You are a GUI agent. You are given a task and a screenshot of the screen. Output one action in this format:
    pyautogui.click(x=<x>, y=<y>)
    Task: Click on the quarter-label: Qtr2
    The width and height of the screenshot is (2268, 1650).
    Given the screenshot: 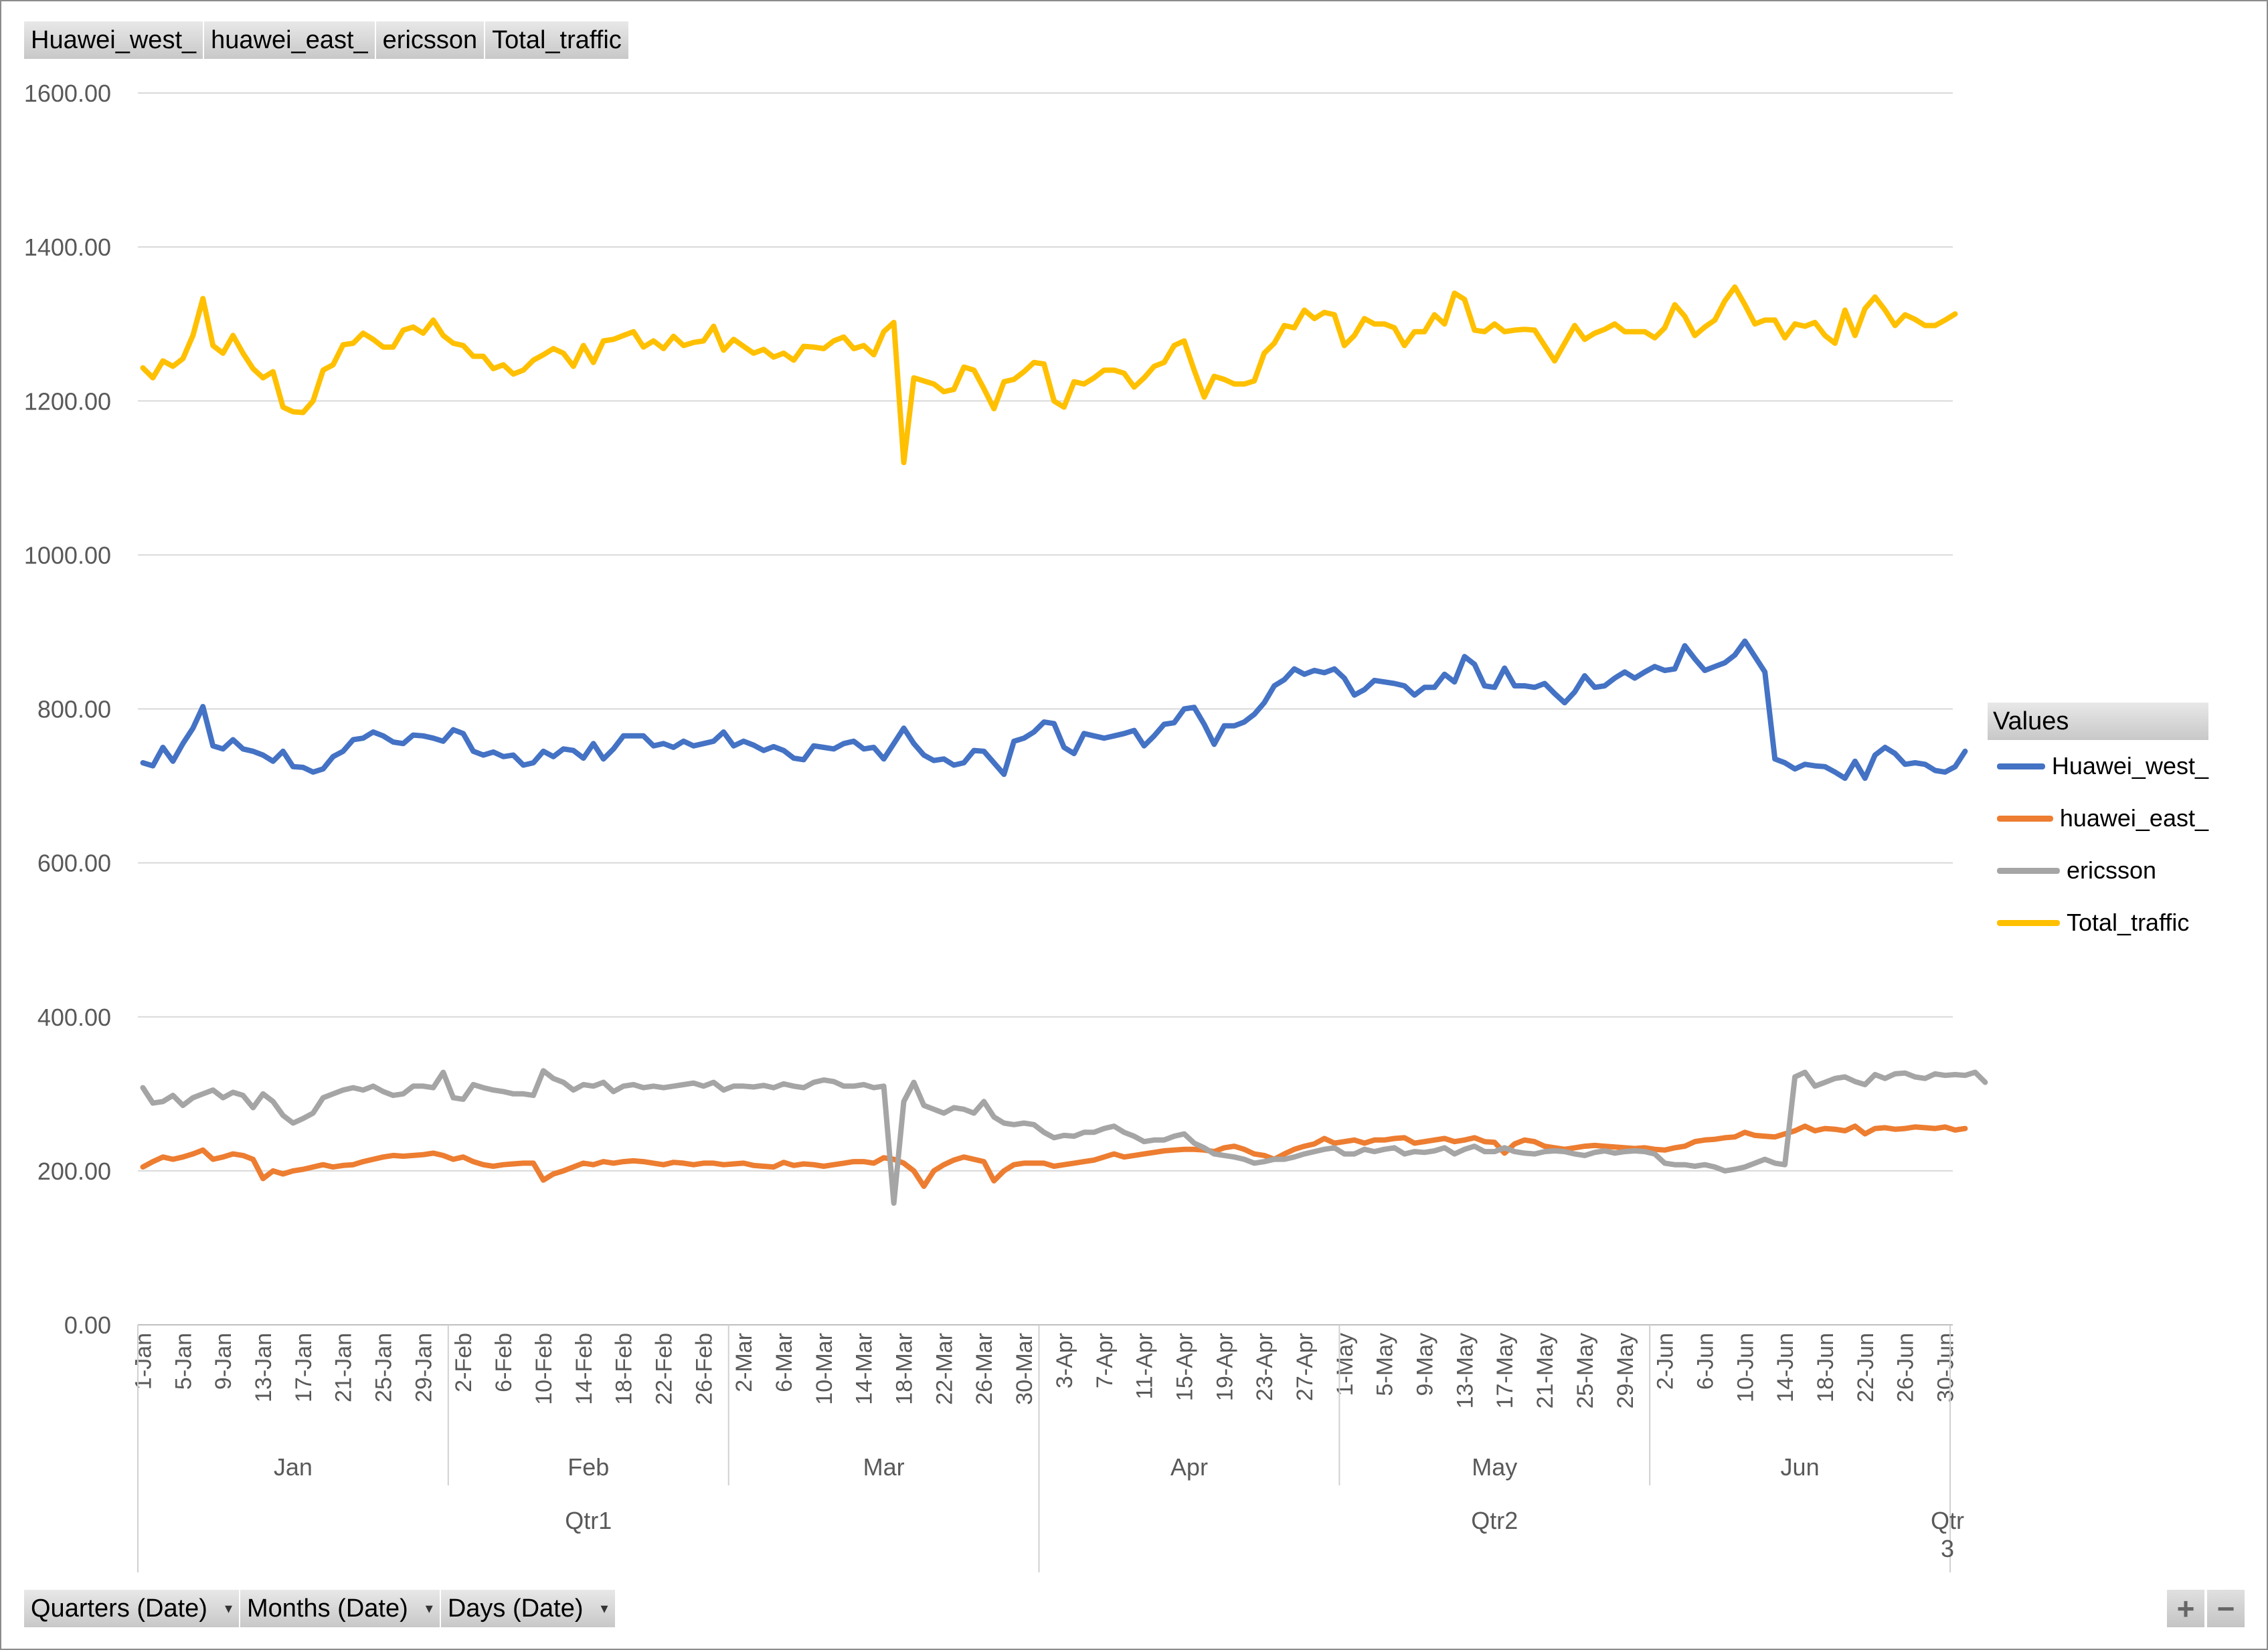 What is the action you would take?
    pyautogui.click(x=1494, y=1520)
    